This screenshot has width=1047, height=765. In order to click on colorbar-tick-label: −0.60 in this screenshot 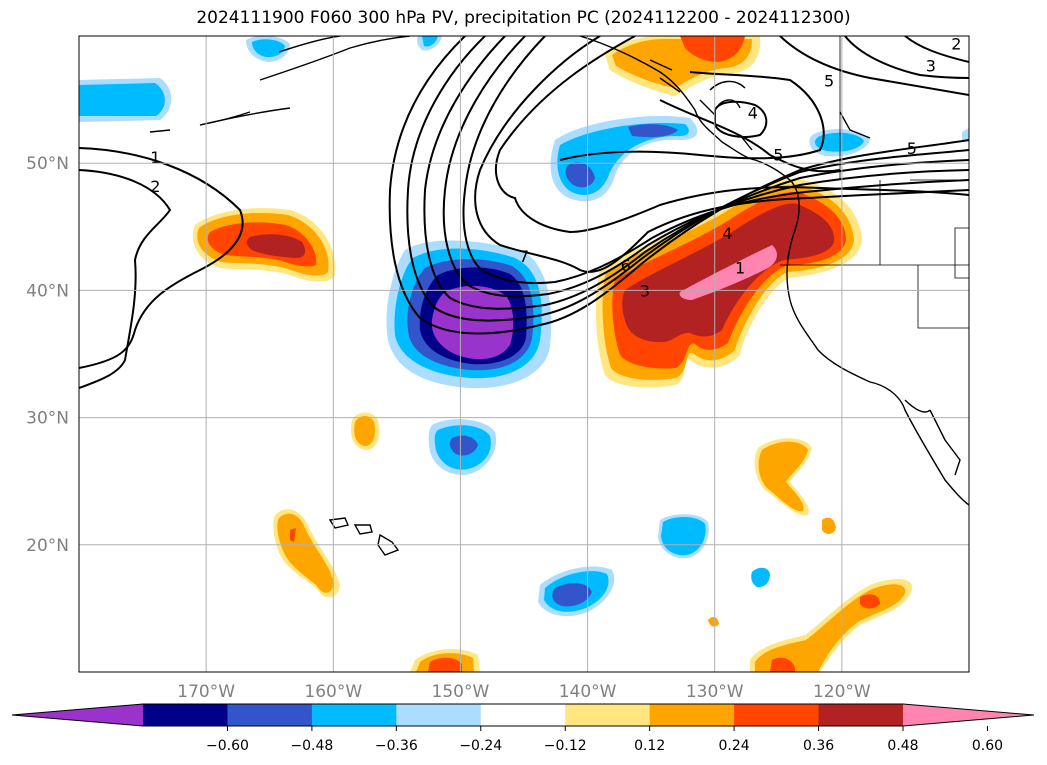, I will do `click(227, 746)`.